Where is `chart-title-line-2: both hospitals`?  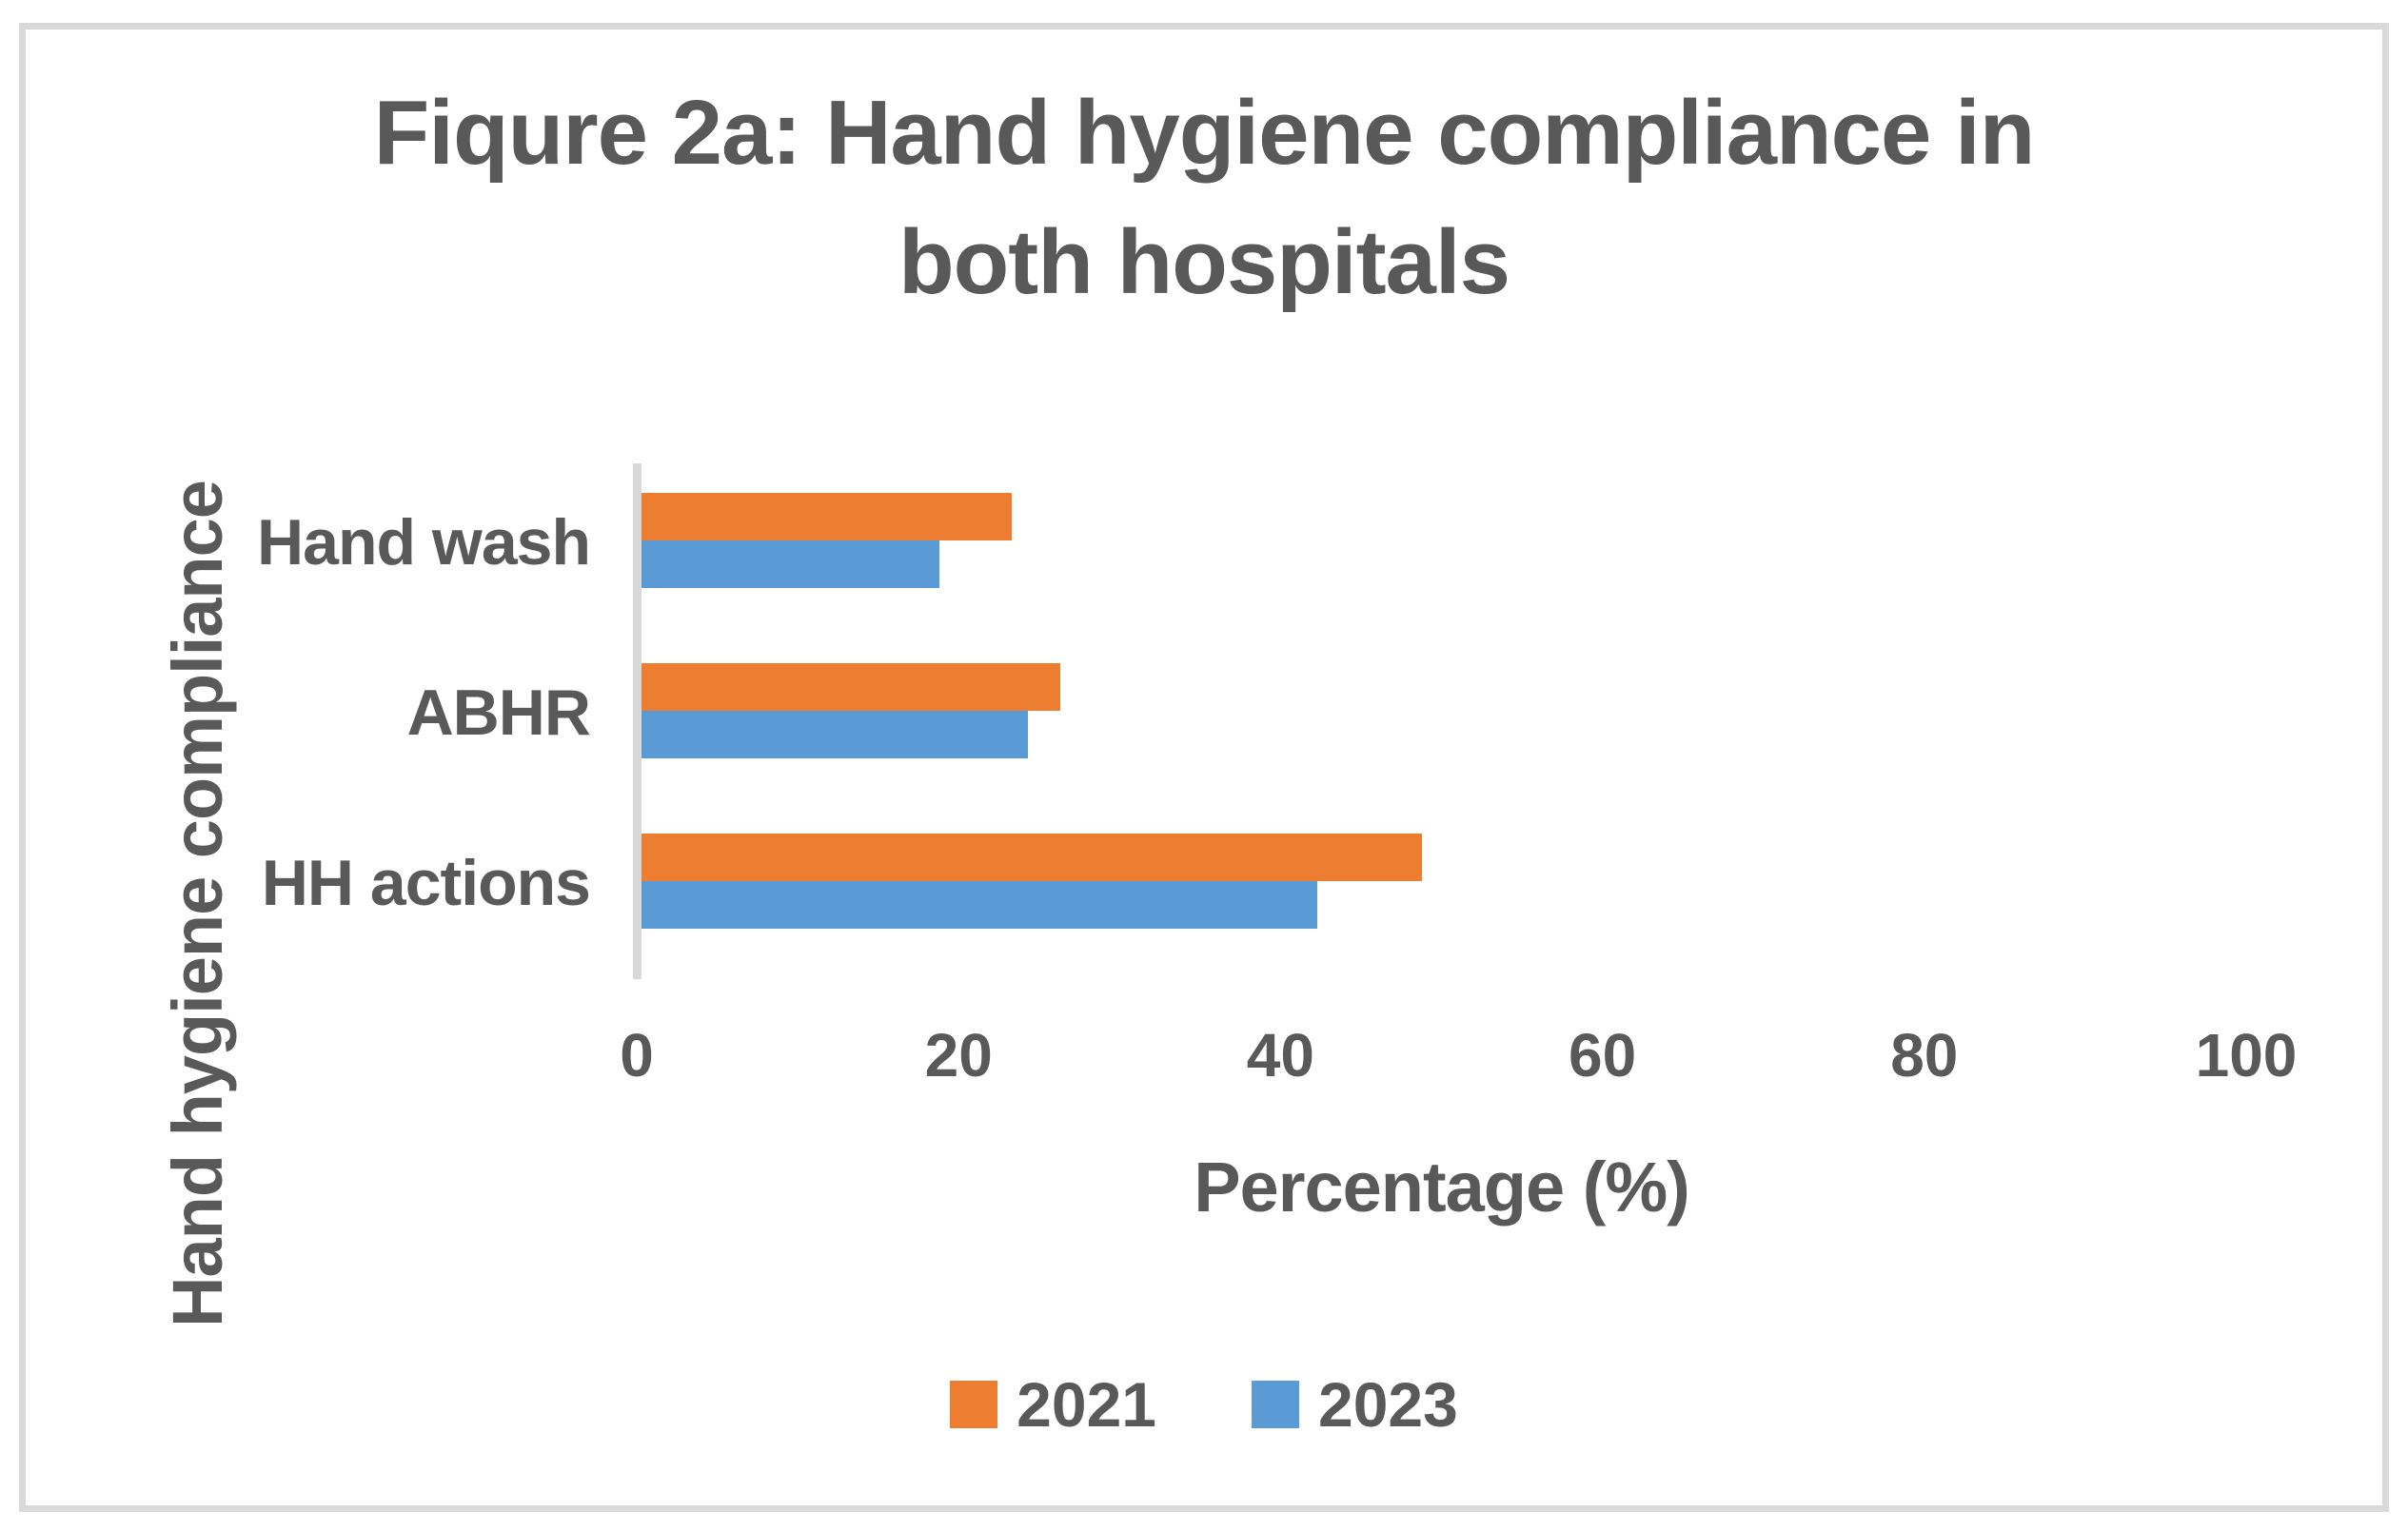 chart-title-line-2: both hospitals is located at coordinates (1204, 262).